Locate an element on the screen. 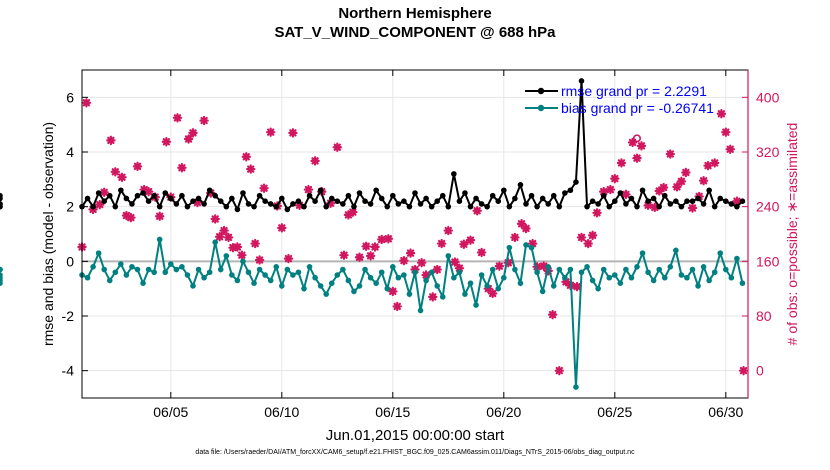  left-tick-label: -4 is located at coordinates (68, 371).